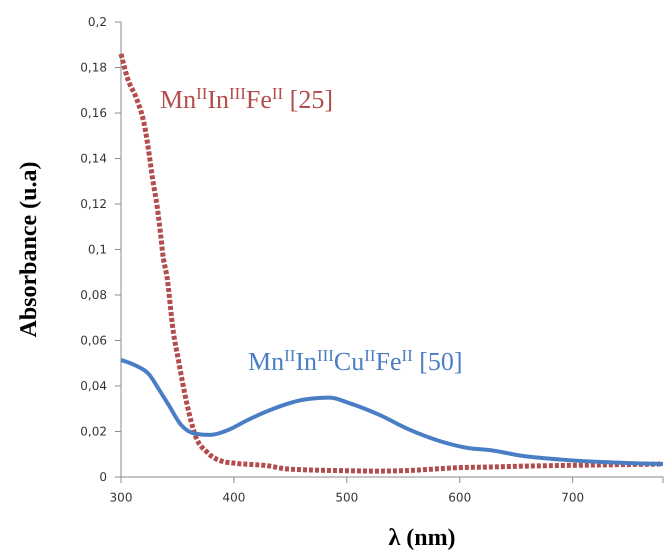 The height and width of the screenshot is (553, 666). Describe the element at coordinates (93, 67) in the screenshot. I see `y-tick-label: 0,18` at that location.